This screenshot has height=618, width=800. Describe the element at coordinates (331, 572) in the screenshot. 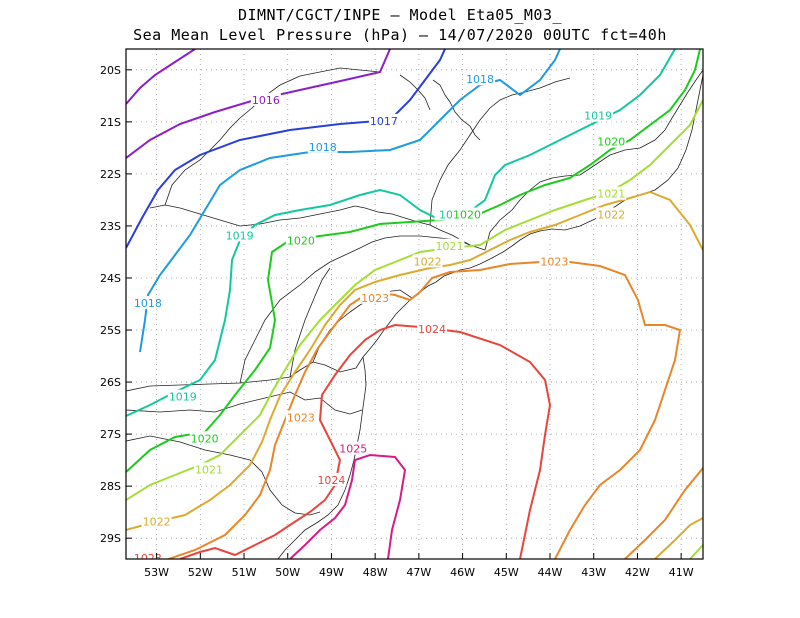

I see `lon-tick-label: 49W` at that location.